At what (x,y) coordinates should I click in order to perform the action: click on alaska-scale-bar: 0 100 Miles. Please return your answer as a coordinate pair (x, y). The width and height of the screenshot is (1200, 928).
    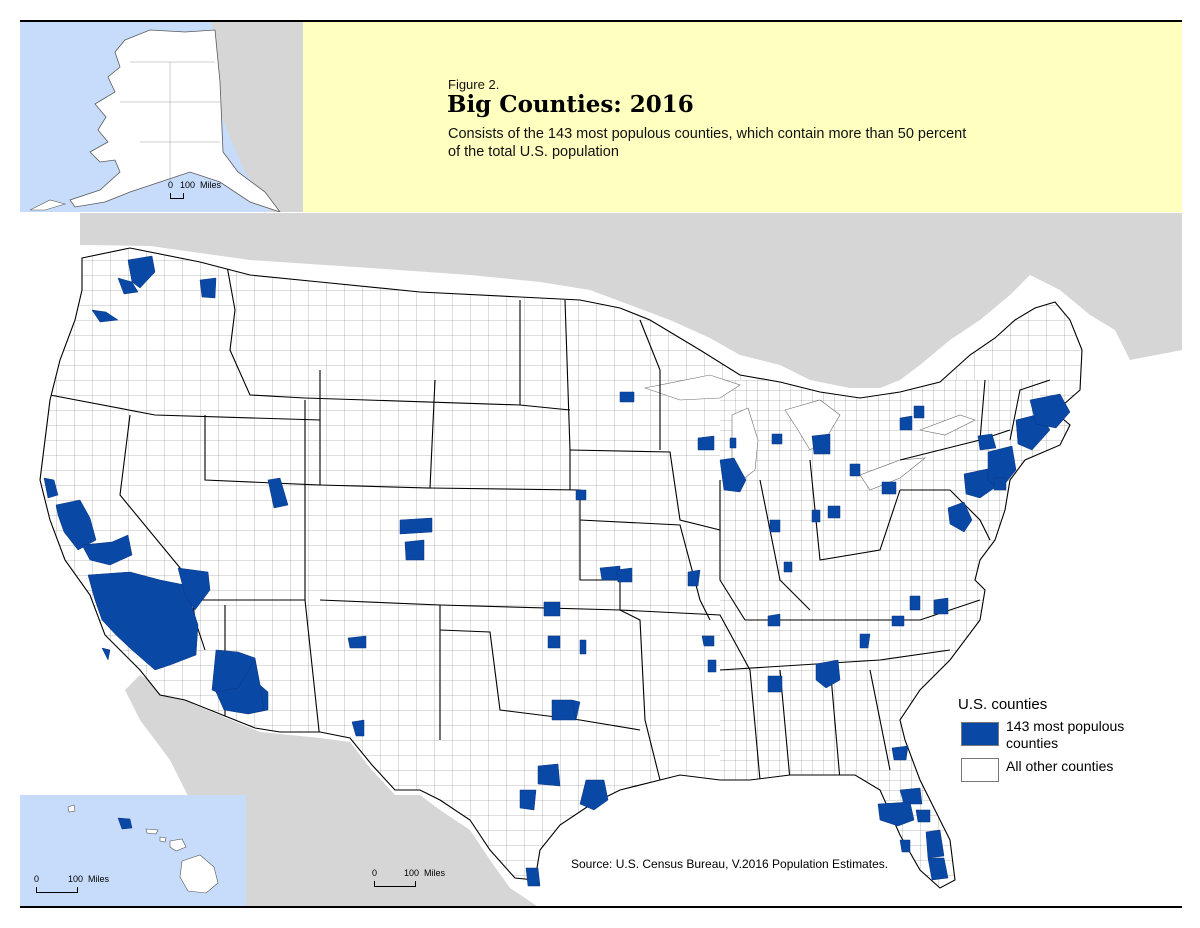
    Looking at the image, I should click on (208, 195).